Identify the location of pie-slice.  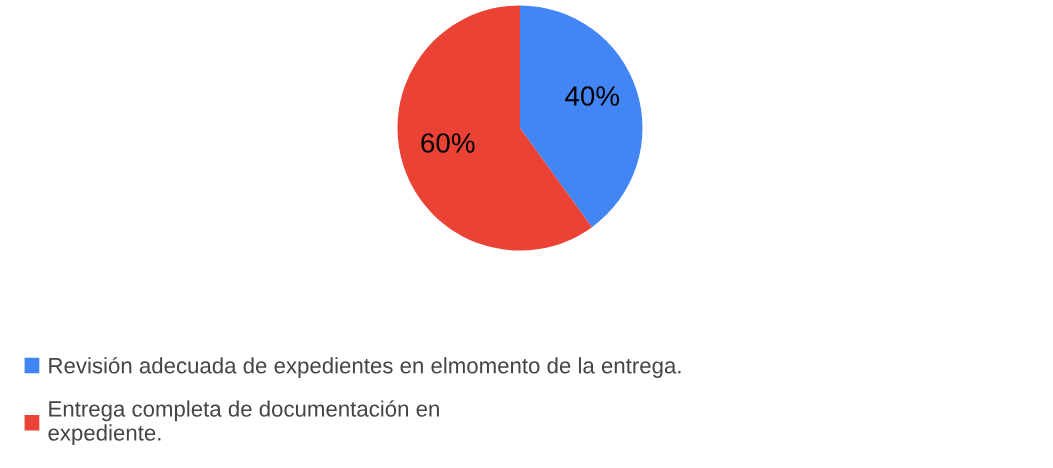
(581, 116).